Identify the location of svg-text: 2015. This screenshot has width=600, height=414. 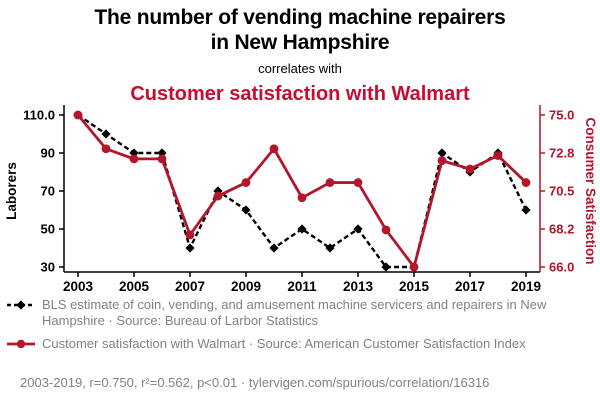
(414, 286).